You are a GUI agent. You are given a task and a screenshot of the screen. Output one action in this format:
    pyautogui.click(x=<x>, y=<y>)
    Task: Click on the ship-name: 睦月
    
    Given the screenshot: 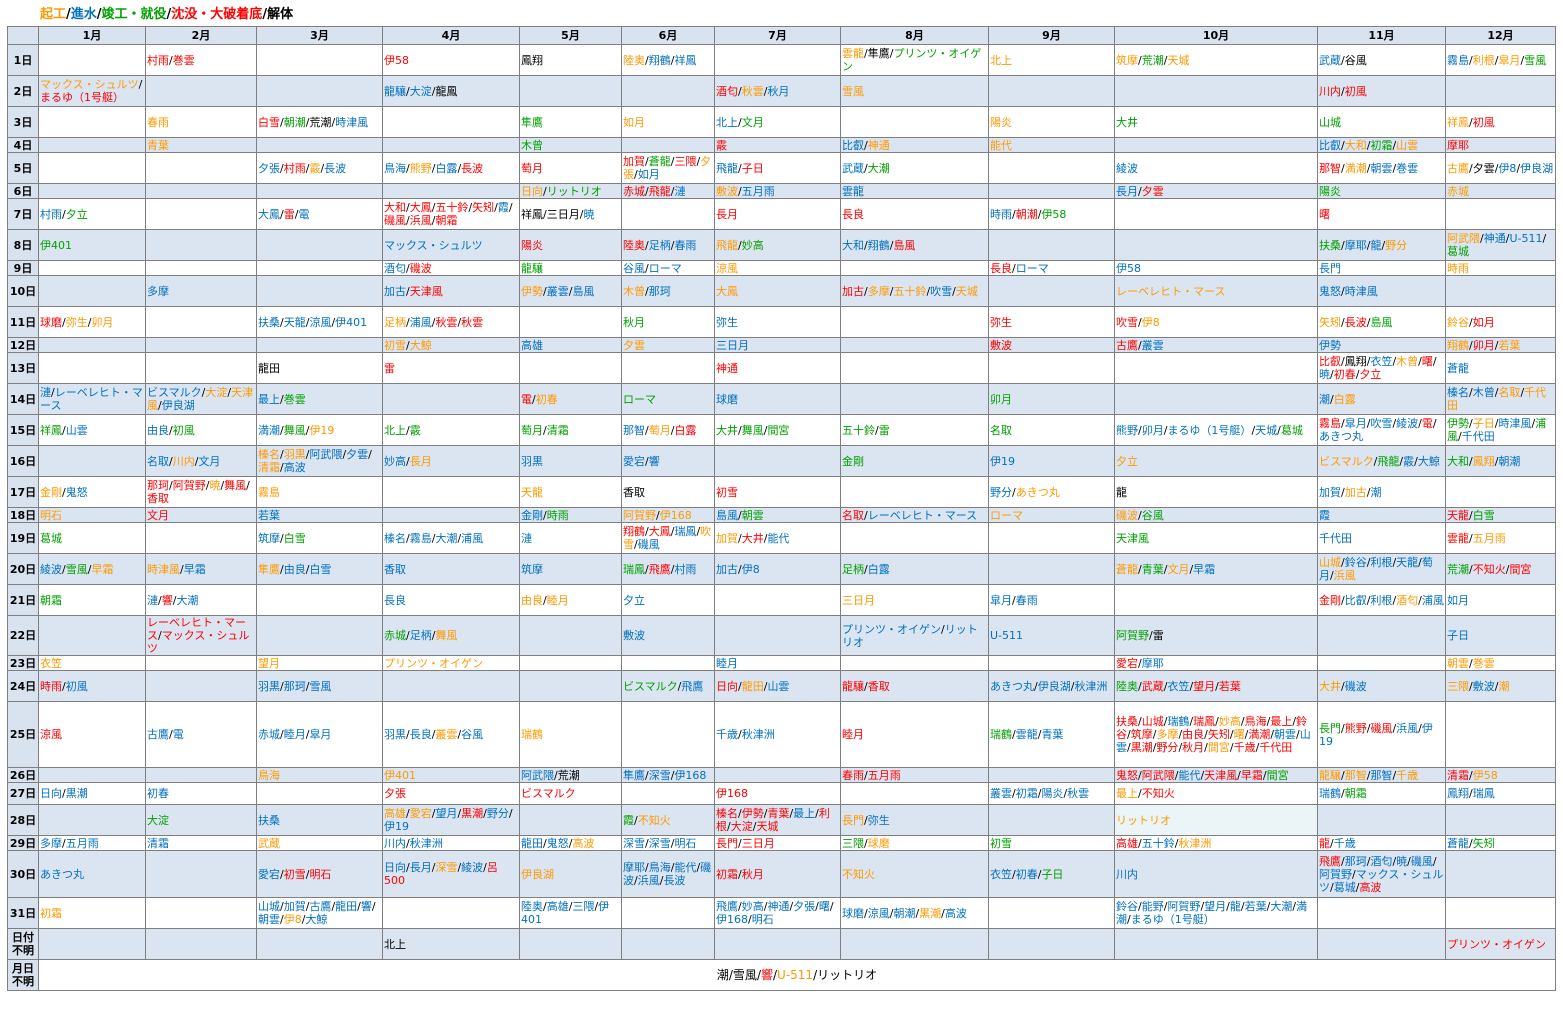 What is the action you would take?
    pyautogui.click(x=557, y=600)
    